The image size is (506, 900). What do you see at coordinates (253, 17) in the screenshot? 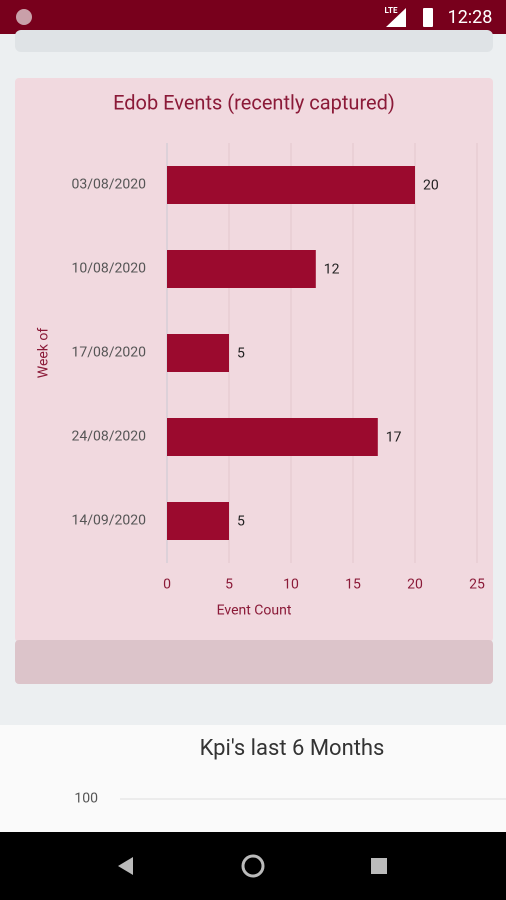
I see `status-bar` at bounding box center [253, 17].